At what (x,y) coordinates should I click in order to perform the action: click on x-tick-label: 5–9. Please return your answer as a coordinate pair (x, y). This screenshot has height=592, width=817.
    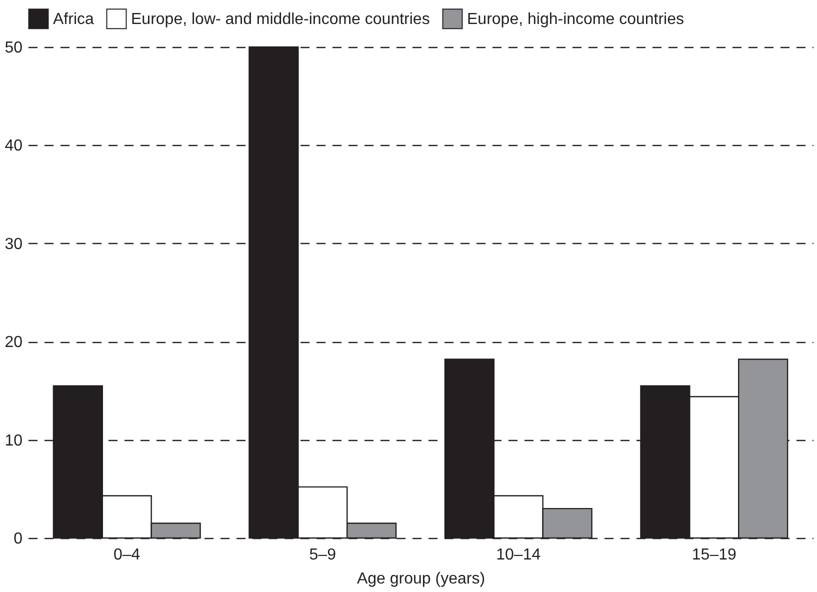
    Looking at the image, I should click on (322, 555).